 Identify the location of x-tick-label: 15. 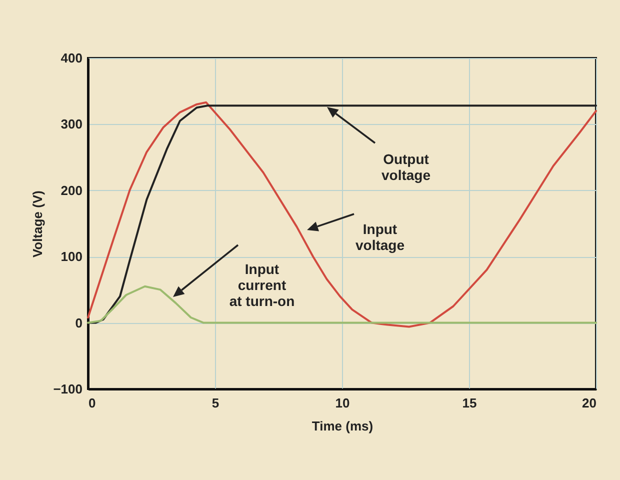
(469, 403).